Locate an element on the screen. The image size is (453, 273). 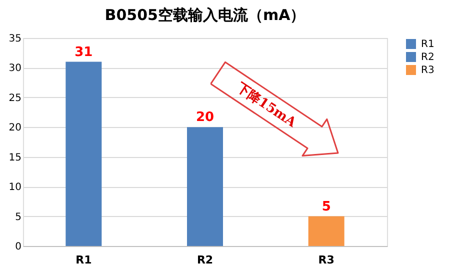
y-tick-label: 15 is located at coordinates (15, 158).